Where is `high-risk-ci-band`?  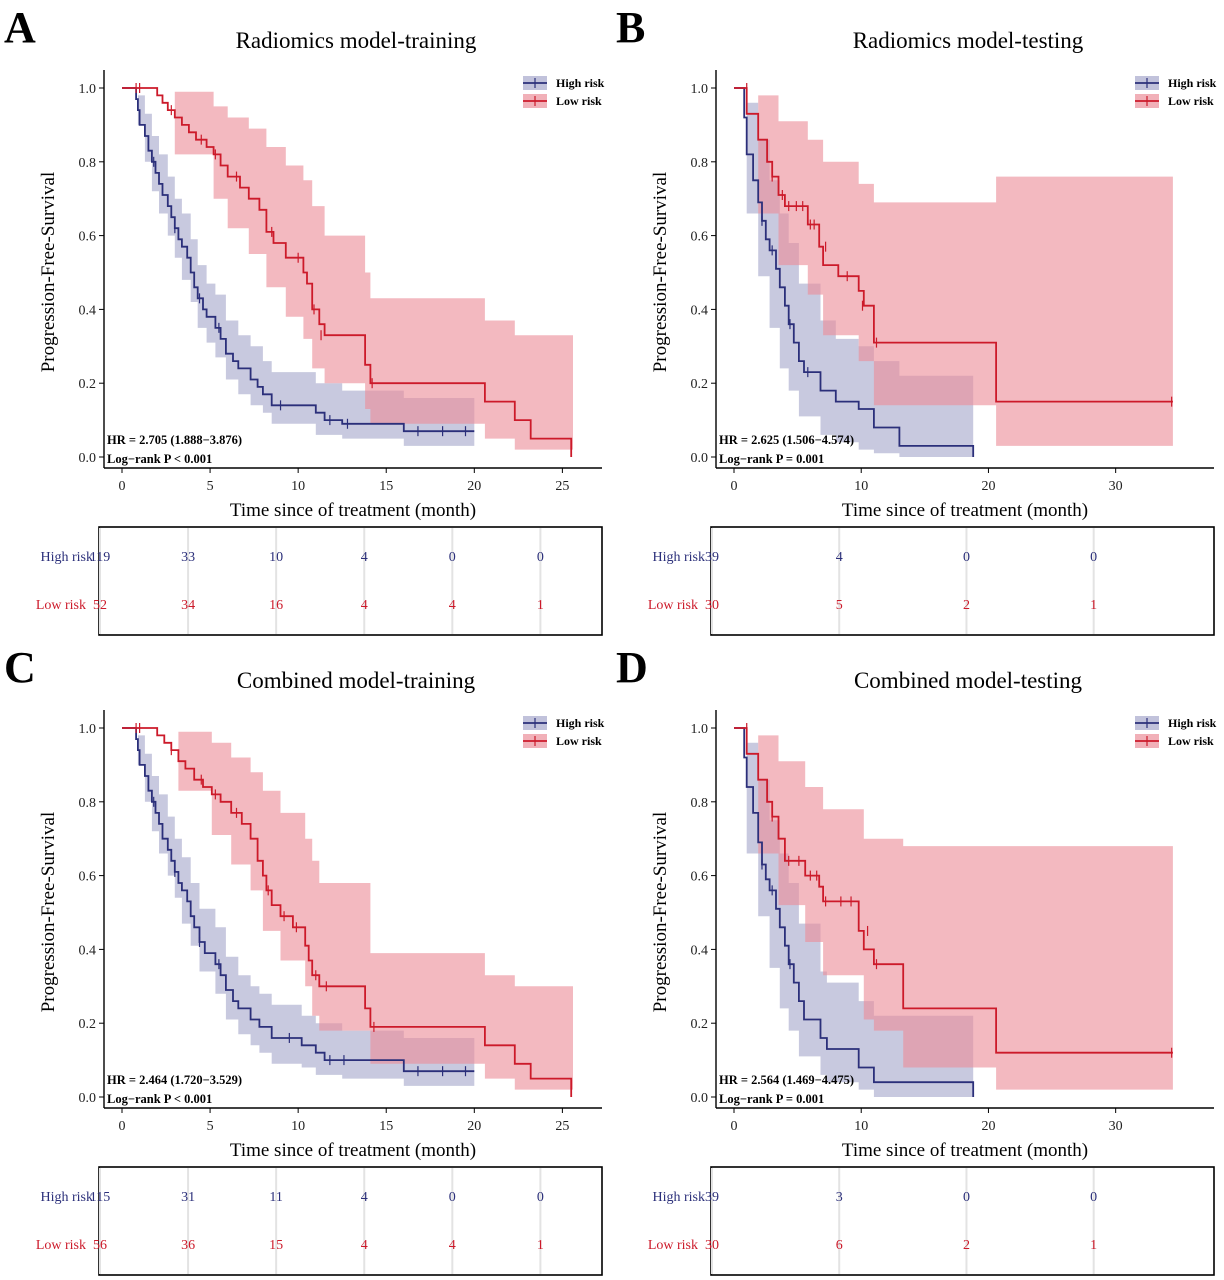
high-risk-ci-band is located at coordinates (854, 272).